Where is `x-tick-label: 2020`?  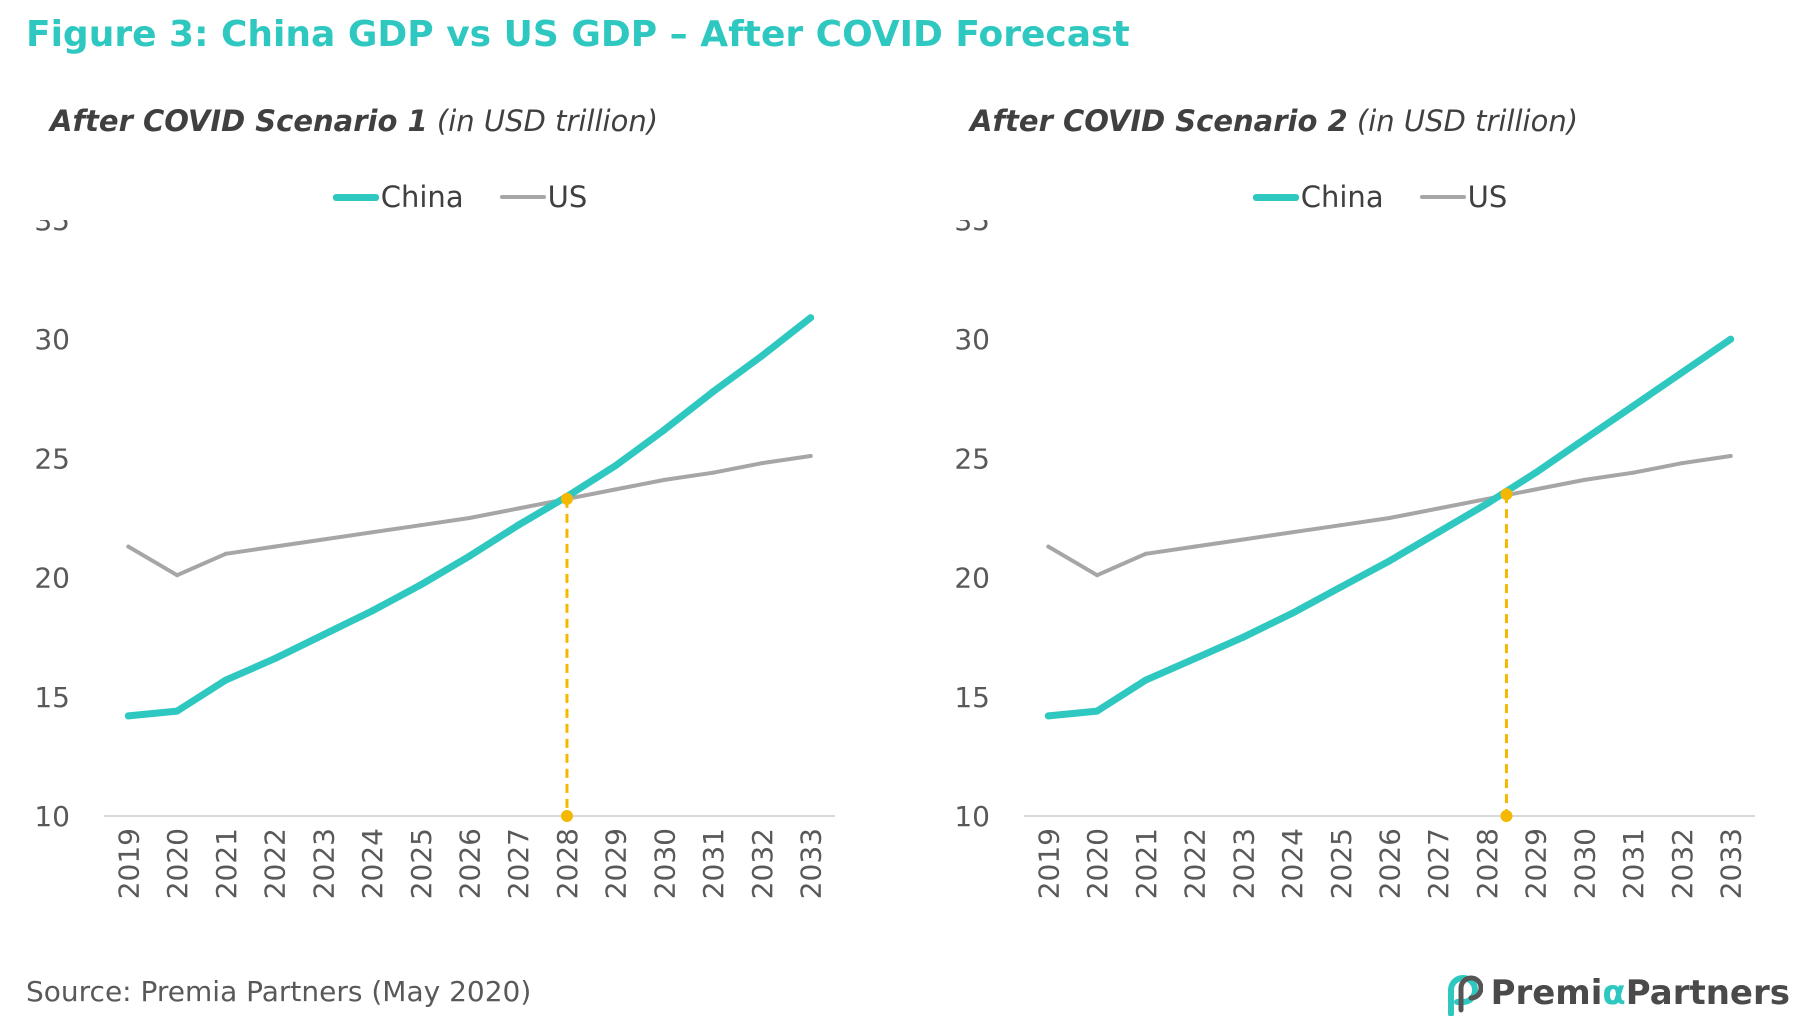
x-tick-label: 2020 is located at coordinates (1097, 863).